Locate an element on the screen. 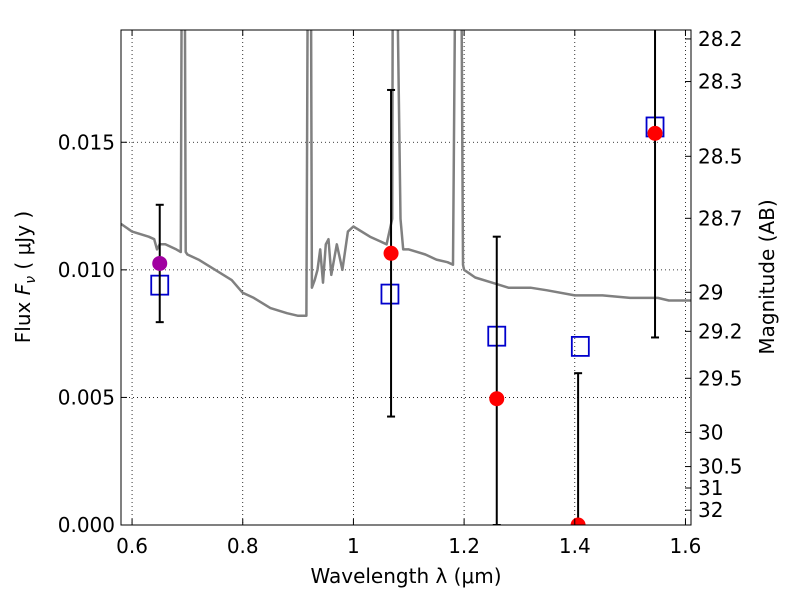  x-tick-label: 1.6 is located at coordinates (686, 546).